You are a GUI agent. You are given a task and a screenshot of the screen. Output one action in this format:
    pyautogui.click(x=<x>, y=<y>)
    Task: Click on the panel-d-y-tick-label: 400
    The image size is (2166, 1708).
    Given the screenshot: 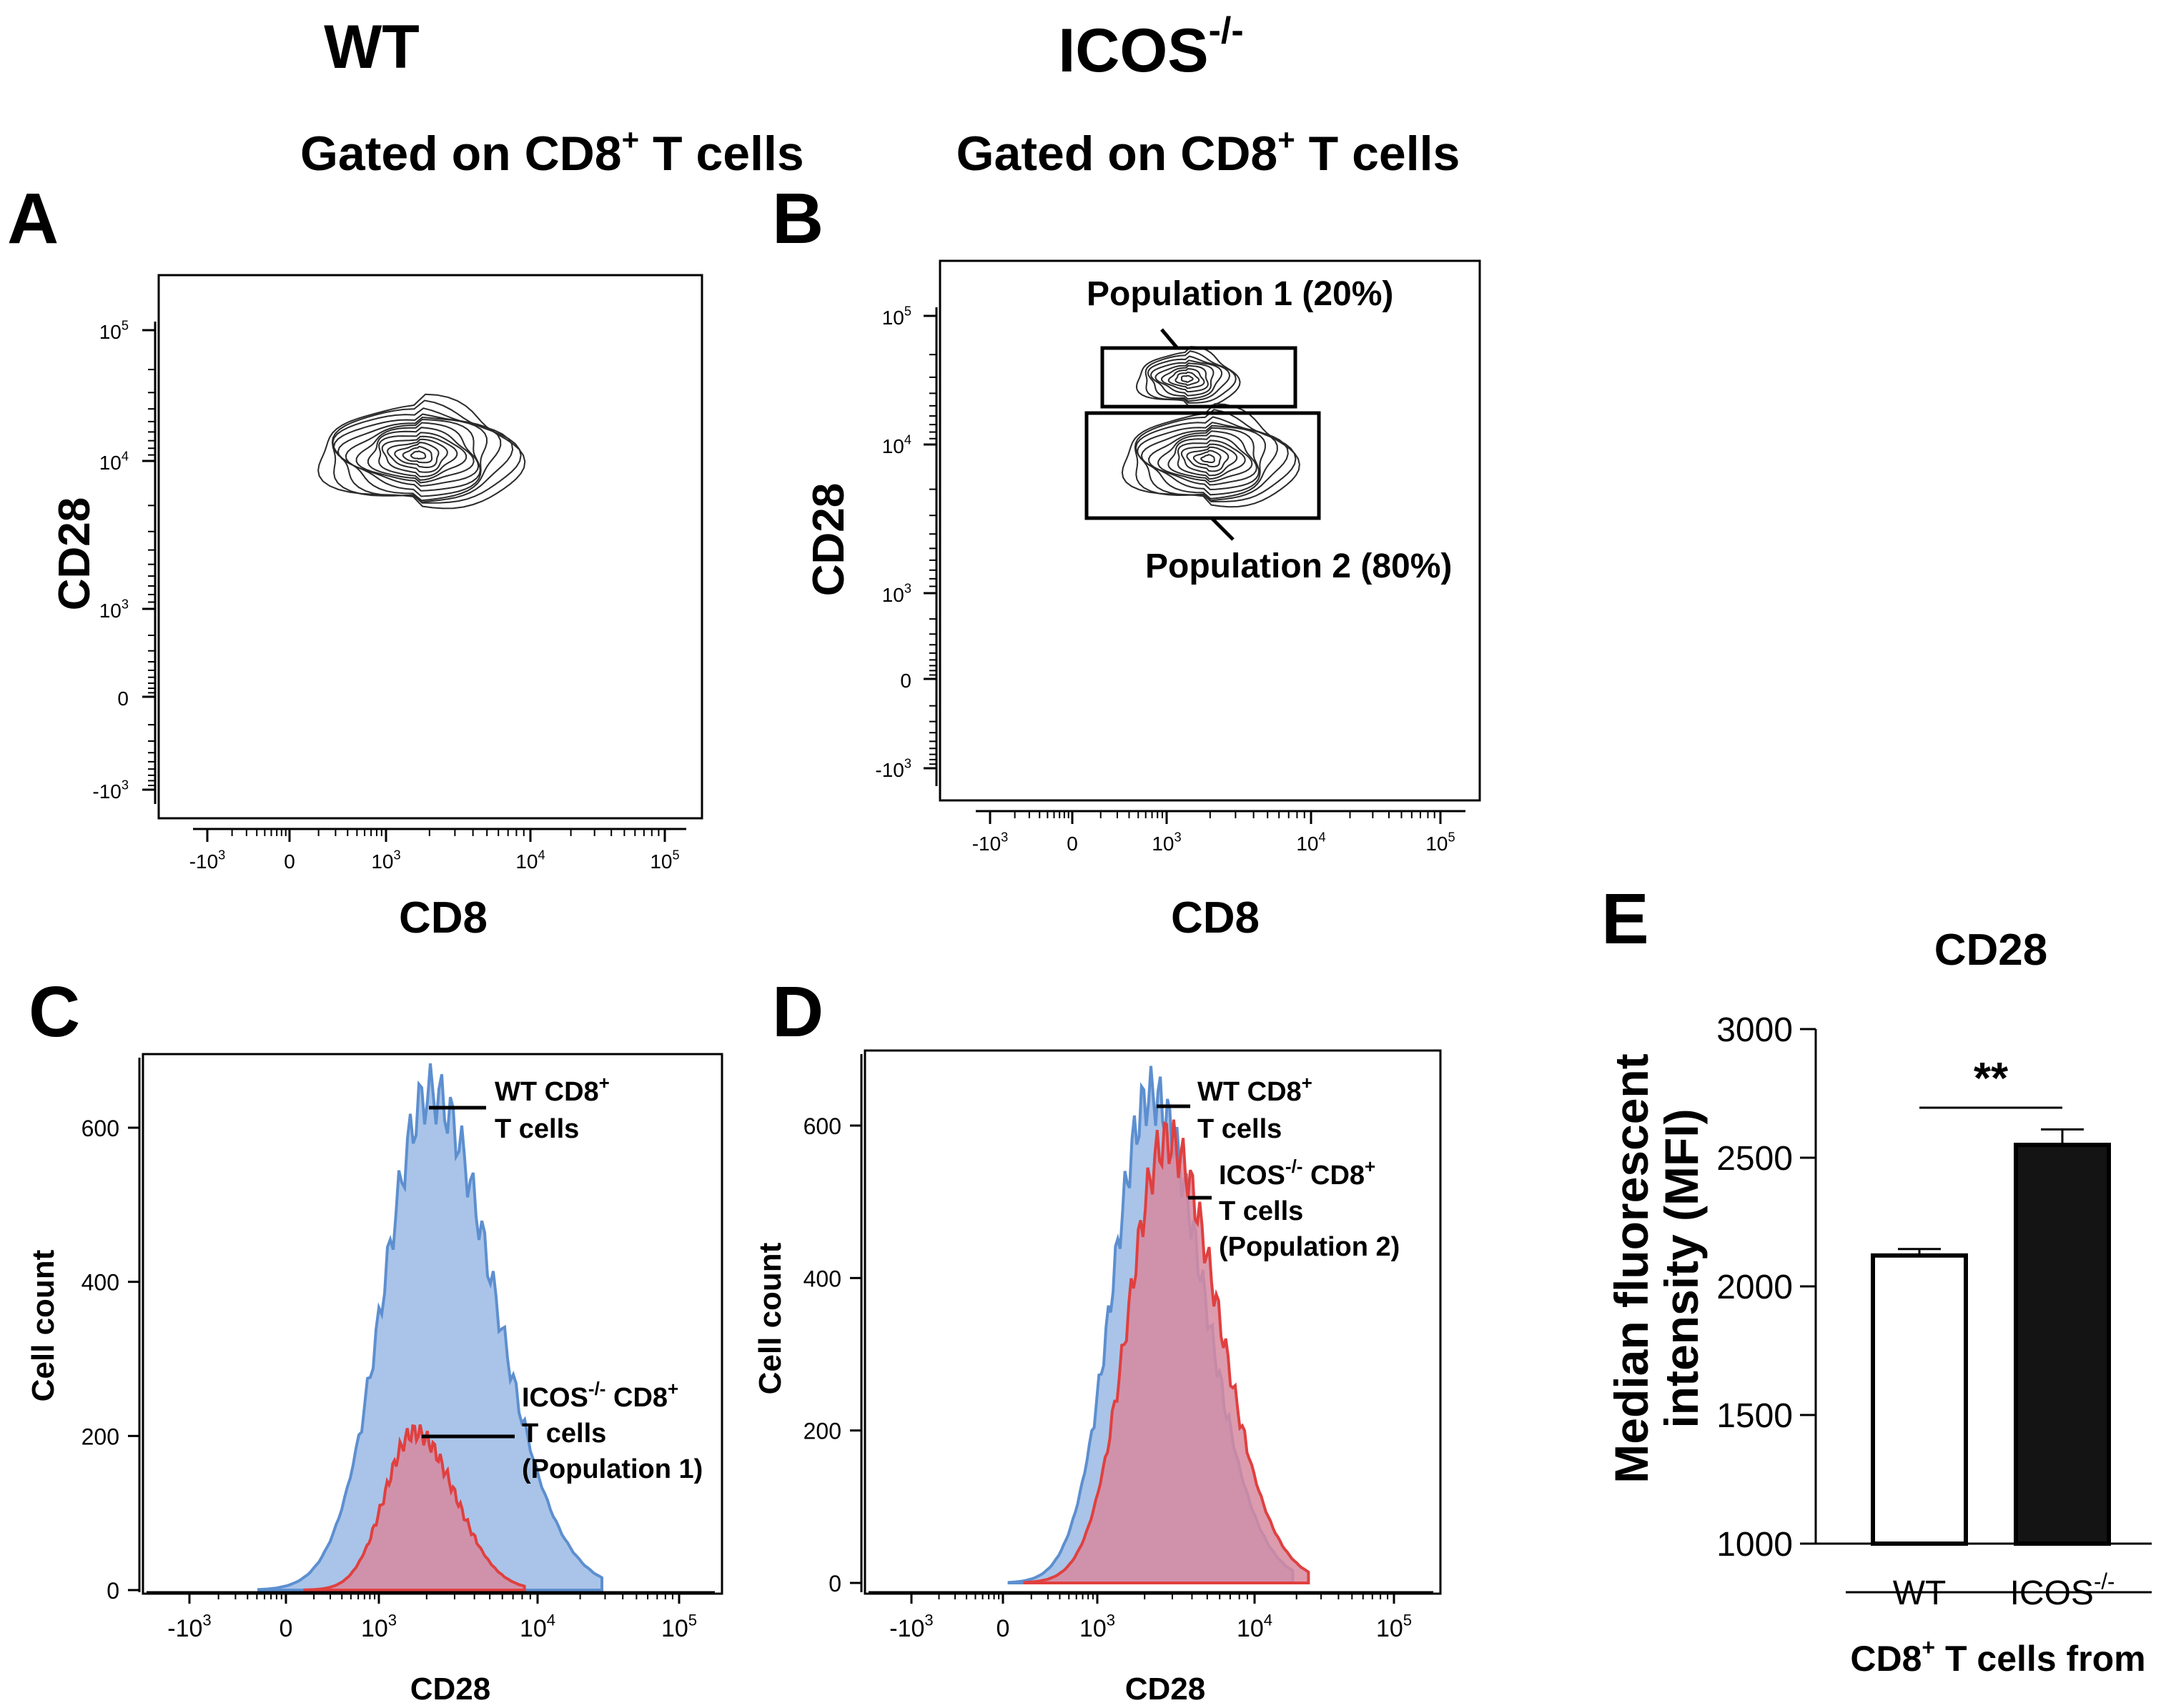 What is the action you would take?
    pyautogui.click(x=822, y=1279)
    